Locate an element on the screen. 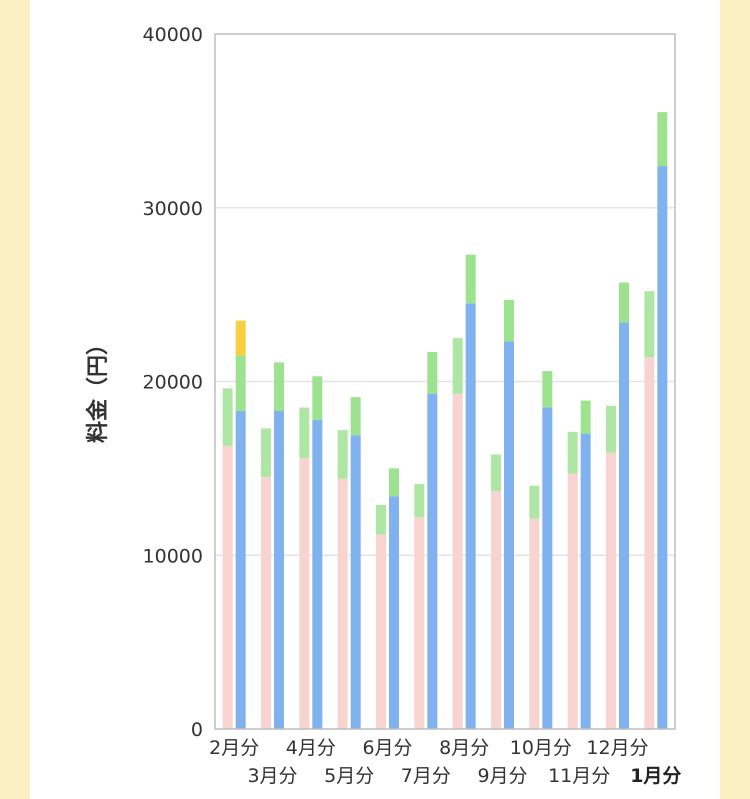 This screenshot has height=799, width=750. x-tick-label: 4月分 is located at coordinates (311, 748).